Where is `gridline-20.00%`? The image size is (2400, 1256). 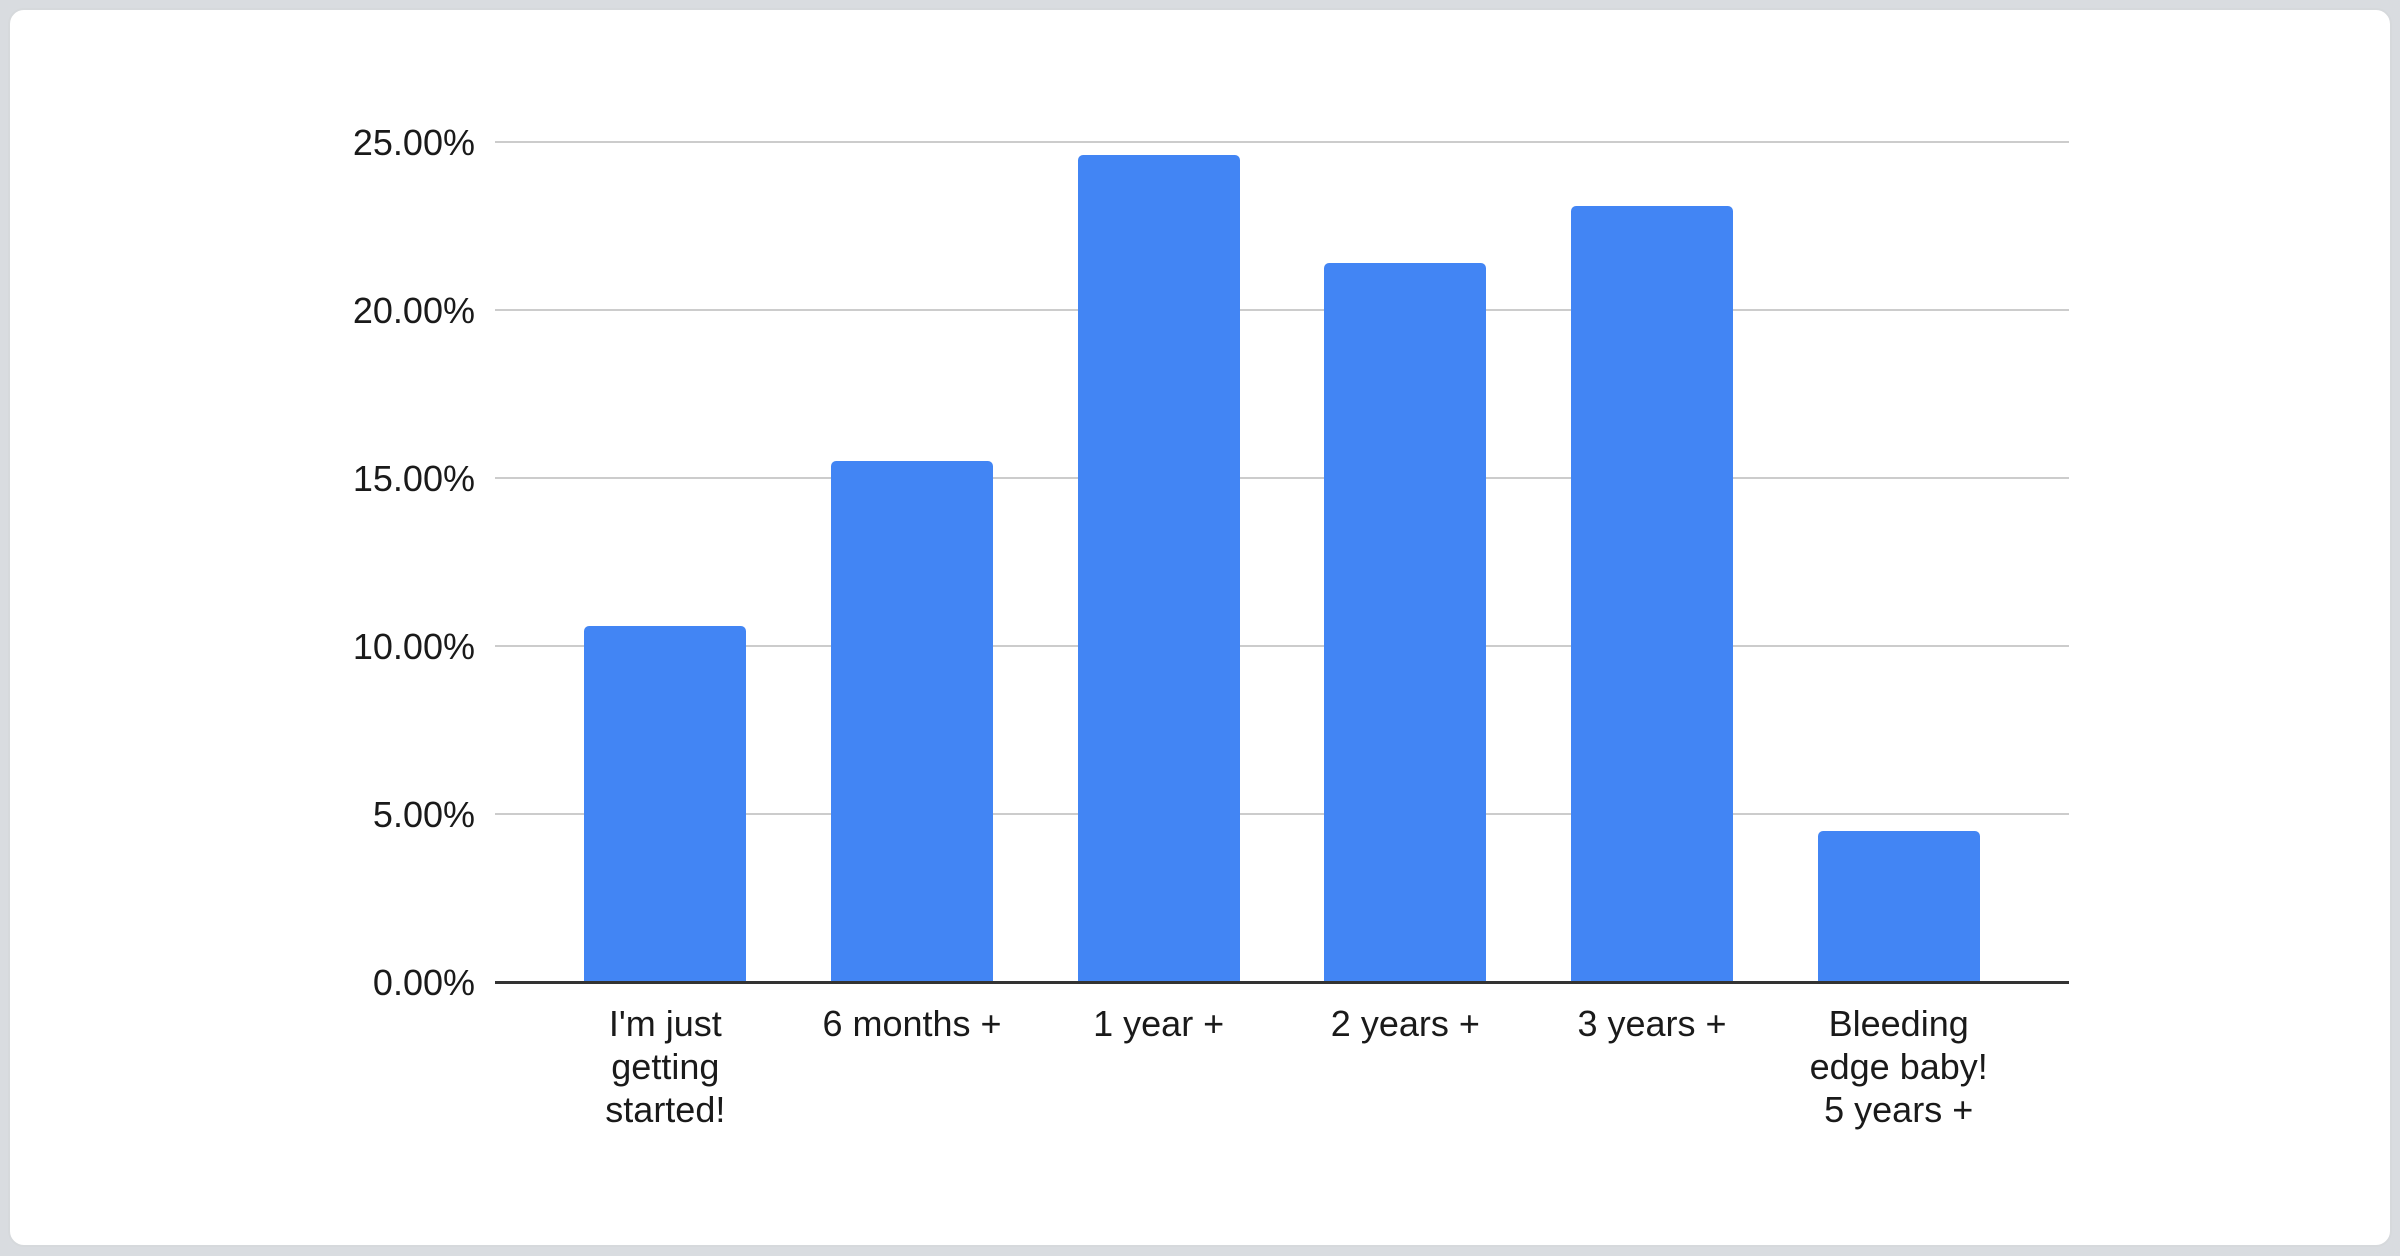
gridline-20.00% is located at coordinates (1282, 310).